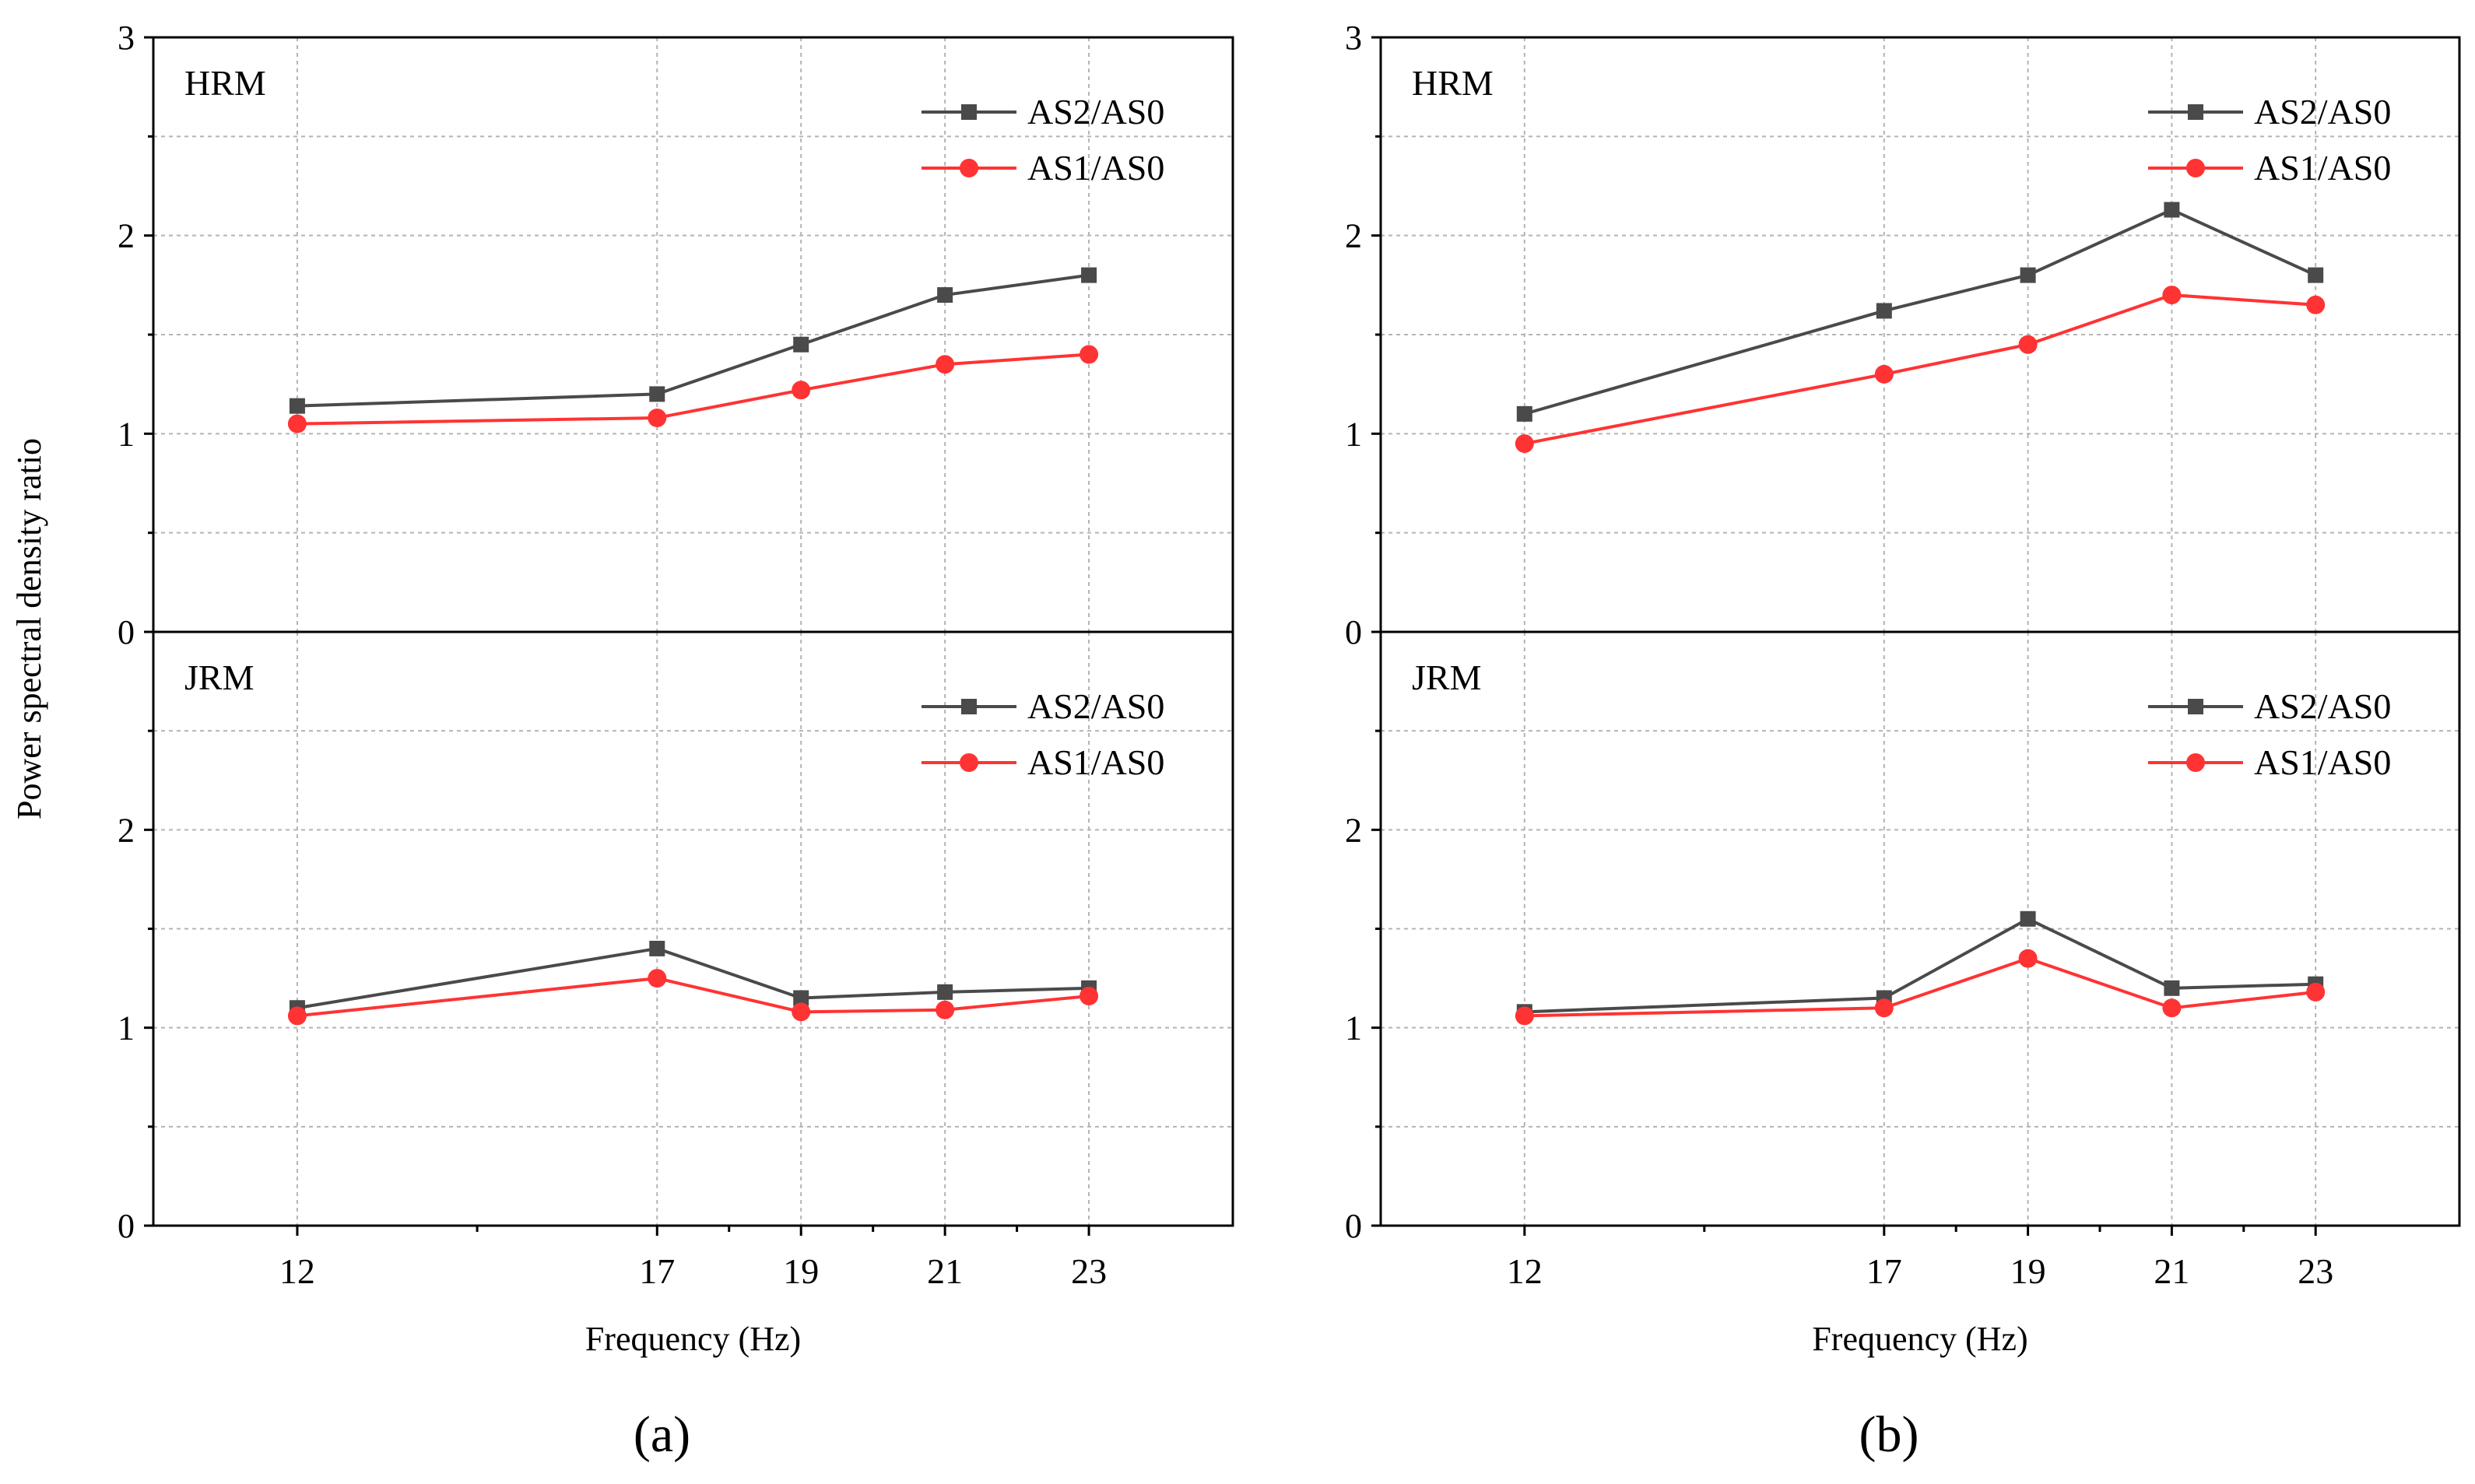 This screenshot has height=1484, width=2475. Describe the element at coordinates (662, 1434) in the screenshot. I see `panel-label: (a)` at that location.